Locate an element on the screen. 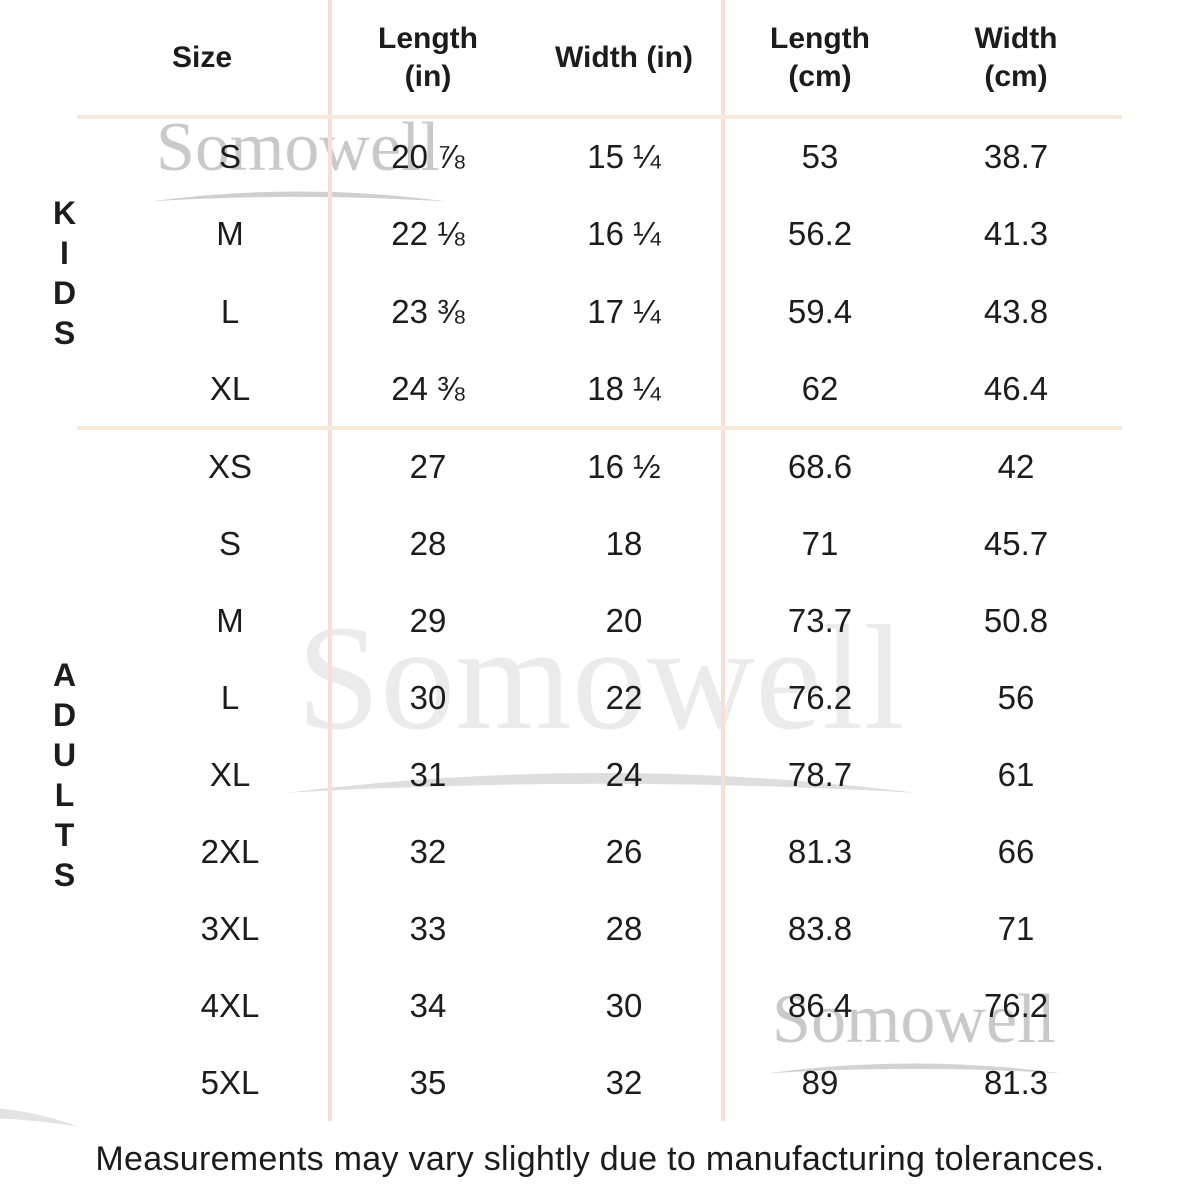  length-in-cell: 20 ⅞ is located at coordinates (428, 156).